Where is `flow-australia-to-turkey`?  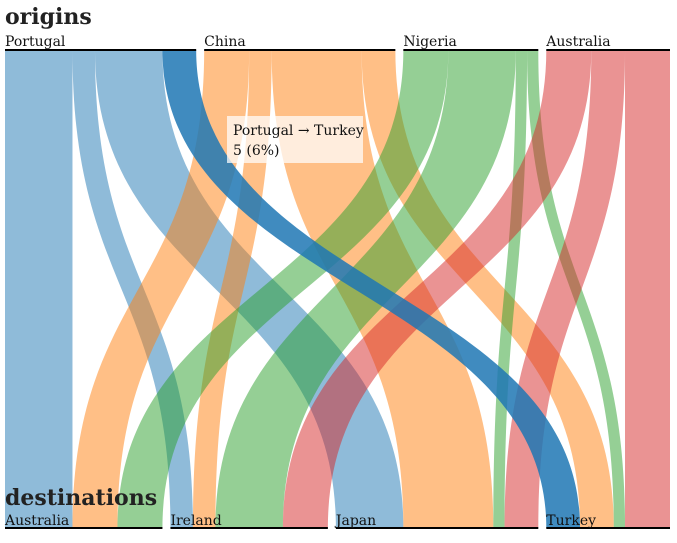 flow-australia-to-turkey is located at coordinates (647, 289).